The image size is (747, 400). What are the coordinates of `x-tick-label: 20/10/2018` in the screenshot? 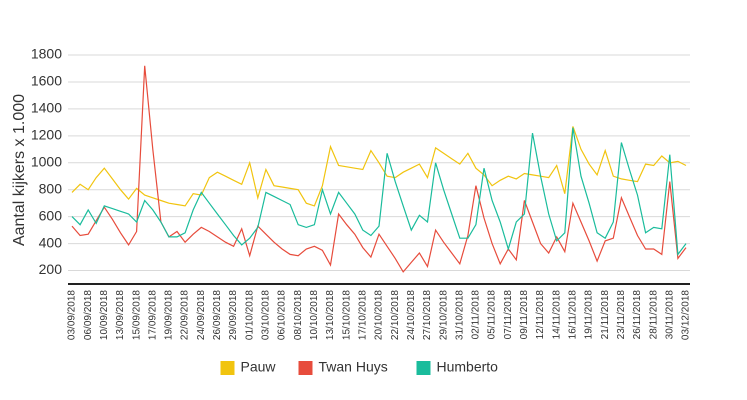 It's located at (379, 315).